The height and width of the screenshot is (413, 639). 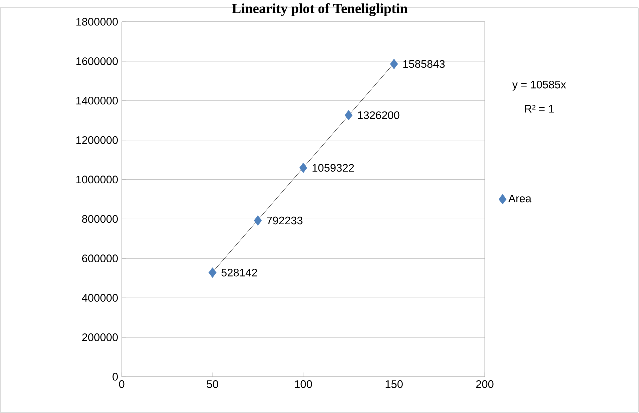 I want to click on x-tick-label: 150, so click(x=394, y=384).